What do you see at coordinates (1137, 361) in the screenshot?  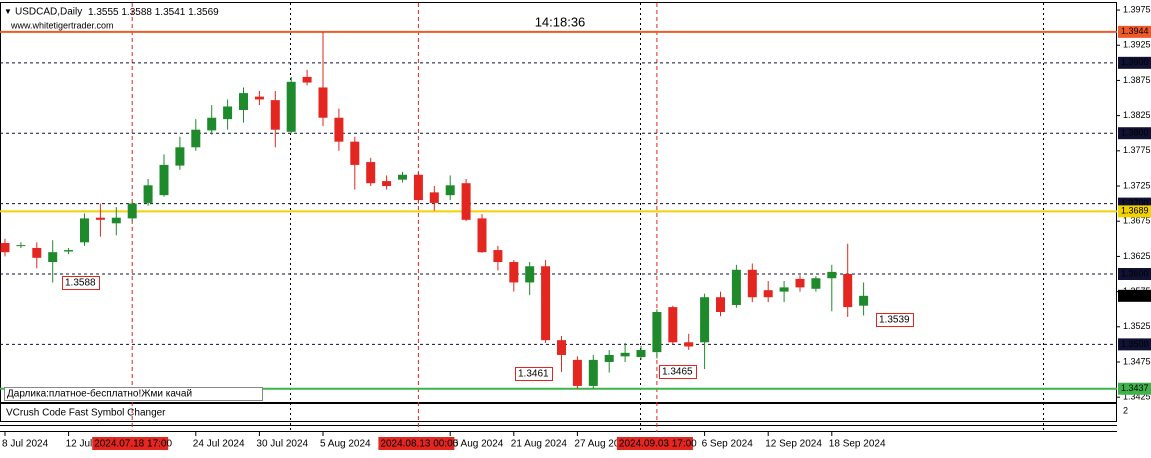 I see `y-tick-label: 1.3475` at bounding box center [1137, 361].